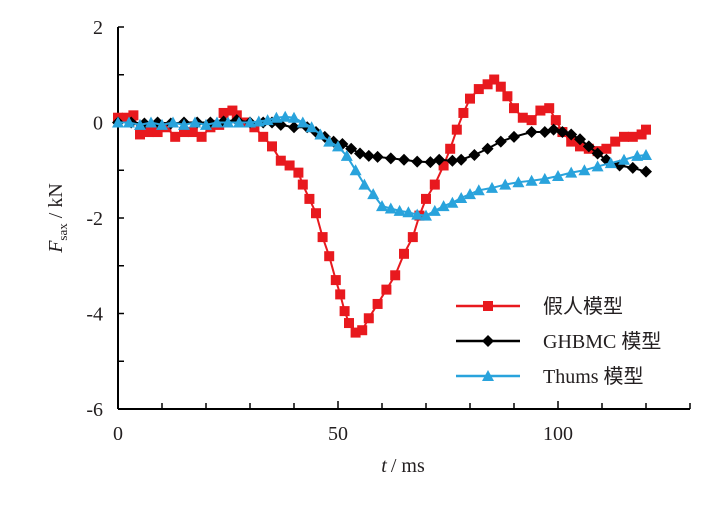 The image size is (726, 507). I want to click on legend-label: Thums 模型, so click(593, 376).